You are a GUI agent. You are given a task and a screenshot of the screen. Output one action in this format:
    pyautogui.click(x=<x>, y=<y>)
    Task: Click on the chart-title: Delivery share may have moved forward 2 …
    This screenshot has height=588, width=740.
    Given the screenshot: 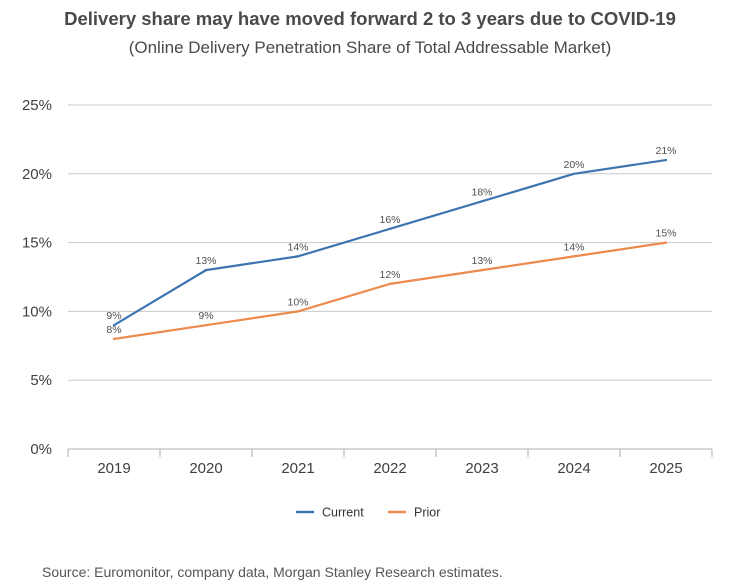 What is the action you would take?
    pyautogui.click(x=370, y=18)
    